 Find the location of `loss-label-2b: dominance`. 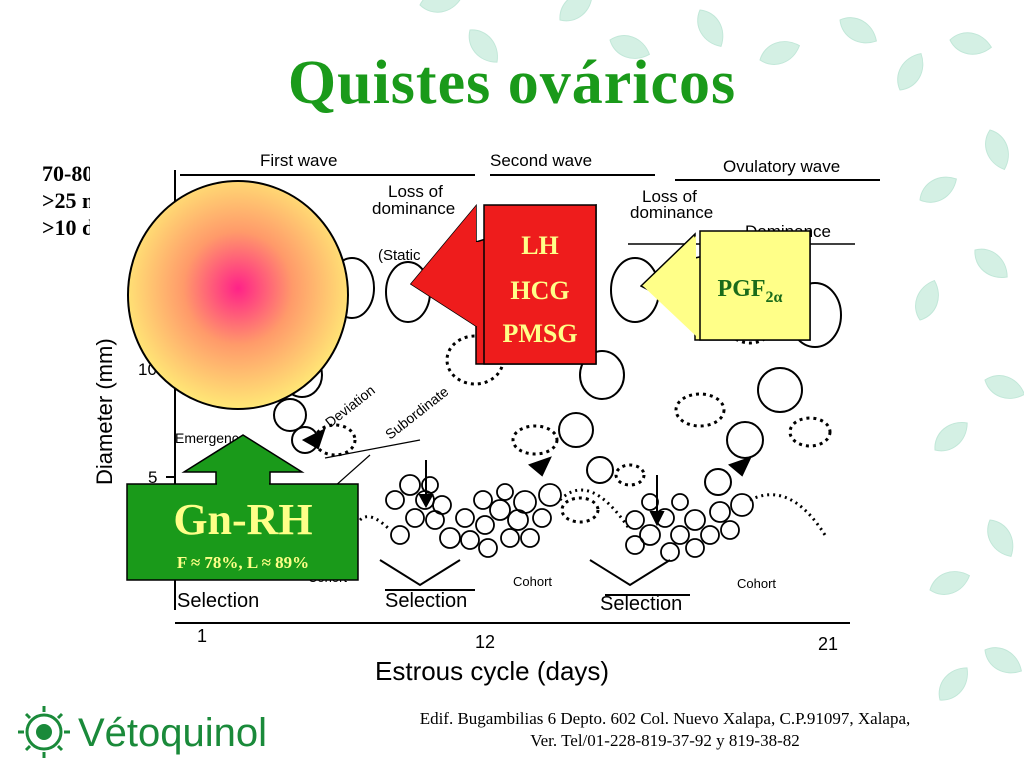

loss-label-2b: dominance is located at coordinates (671, 212).